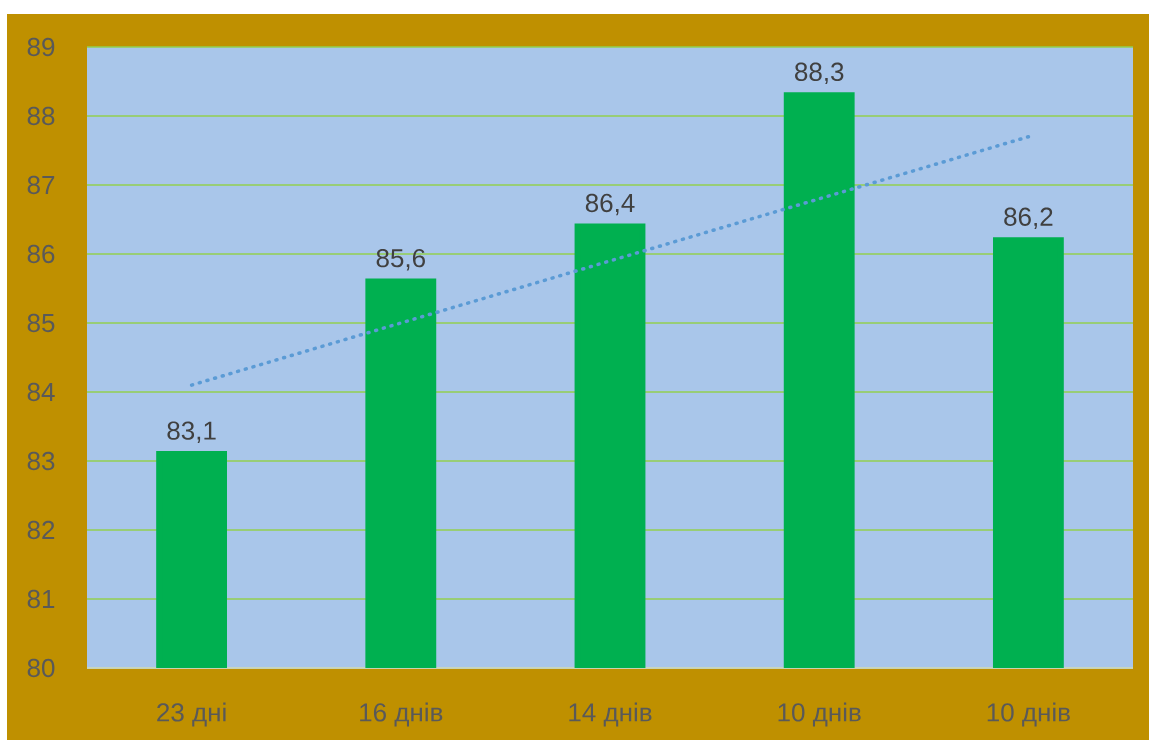 The image size is (1149, 740). I want to click on y-tick-label: 89, so click(41, 47).